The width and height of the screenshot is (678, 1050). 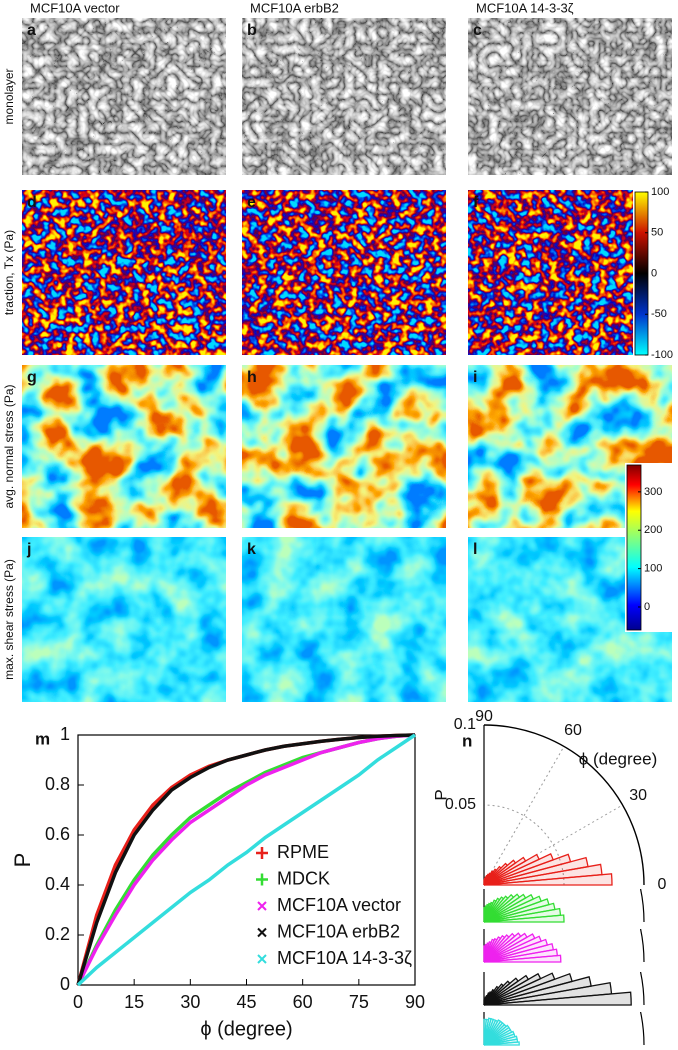 I want to click on data-line, so click(x=246, y=859).